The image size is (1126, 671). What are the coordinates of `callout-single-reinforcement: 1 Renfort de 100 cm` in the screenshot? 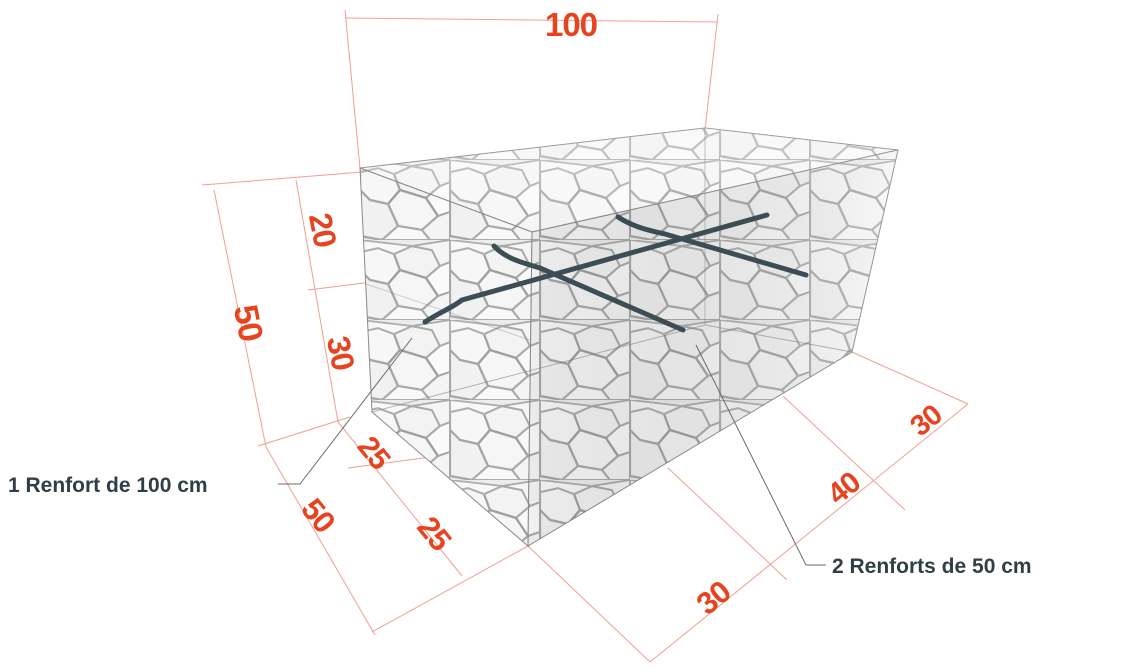 It's located at (108, 485).